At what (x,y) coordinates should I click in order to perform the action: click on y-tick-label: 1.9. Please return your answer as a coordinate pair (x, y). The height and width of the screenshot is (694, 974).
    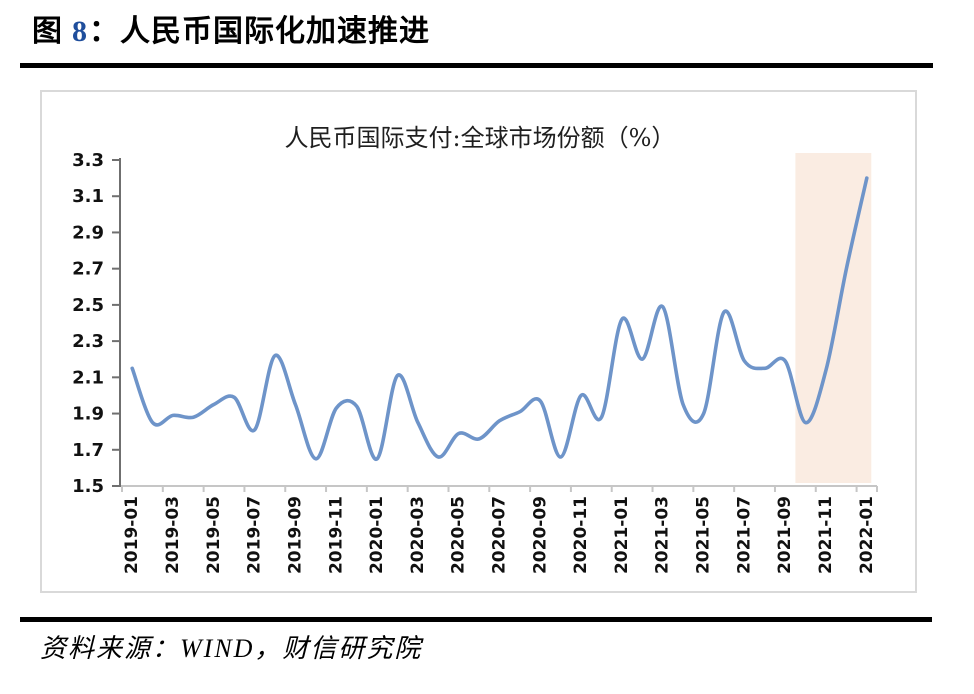
    Looking at the image, I should click on (88, 414).